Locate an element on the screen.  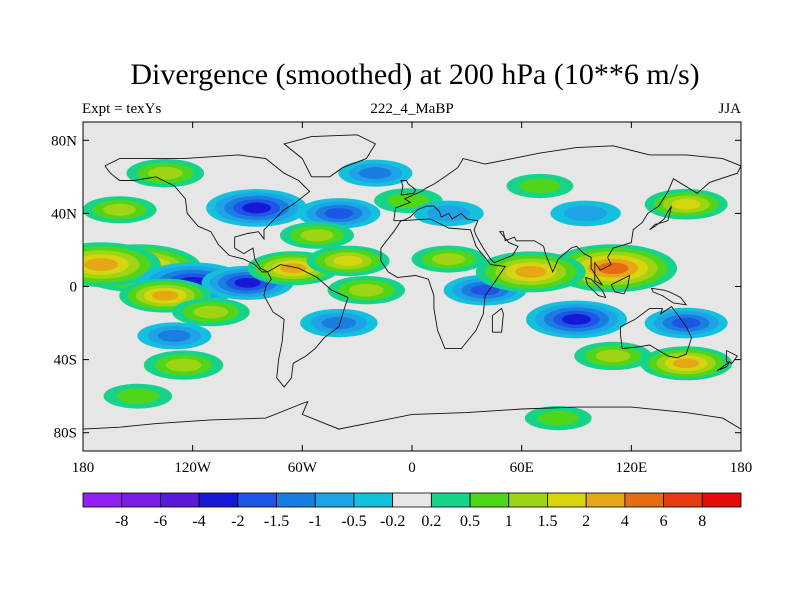
colorbar-label: 2 is located at coordinates (586, 521).